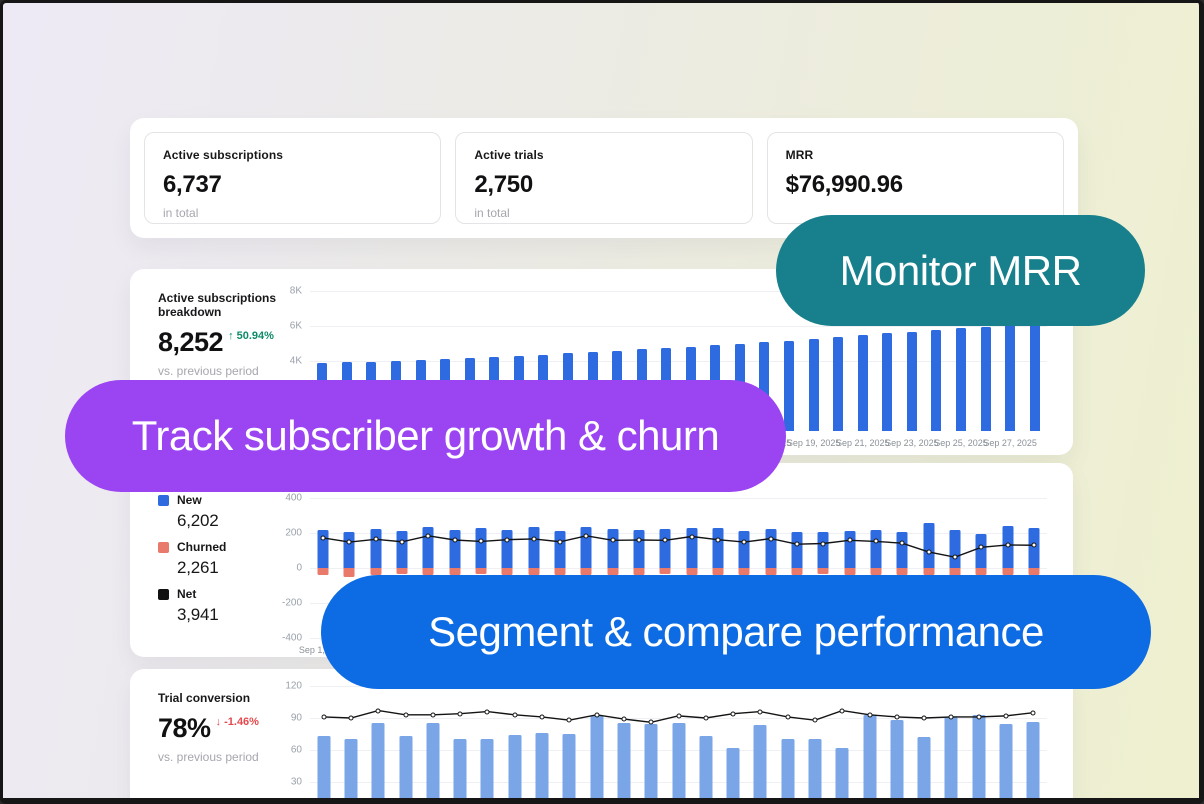 Image resolution: width=1204 pixels, height=804 pixels. What do you see at coordinates (296, 782) in the screenshot?
I see `y-axis-tick-label: 30` at bounding box center [296, 782].